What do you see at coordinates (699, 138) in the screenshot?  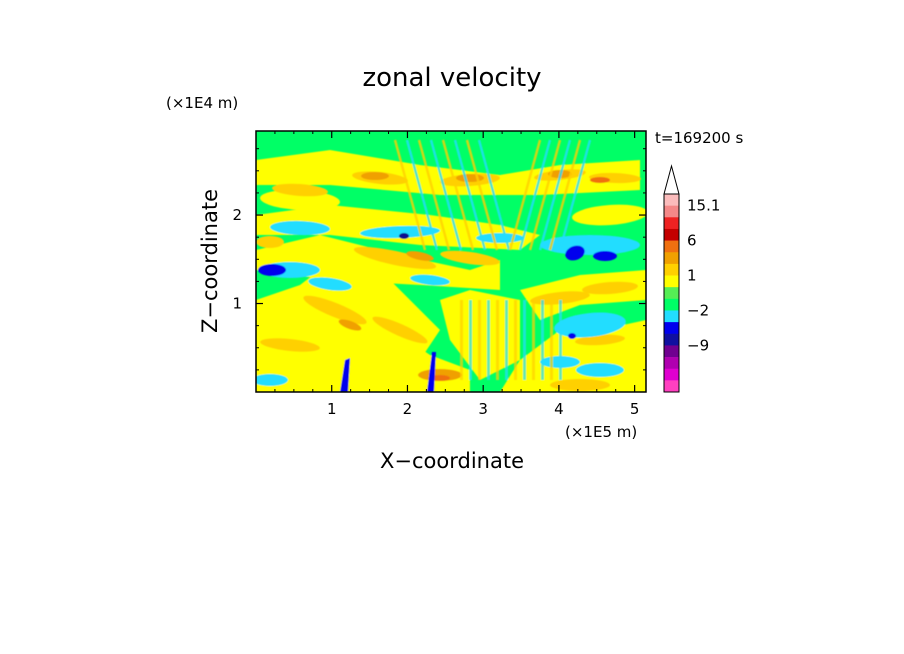 I see `time-label: t=169200 s` at bounding box center [699, 138].